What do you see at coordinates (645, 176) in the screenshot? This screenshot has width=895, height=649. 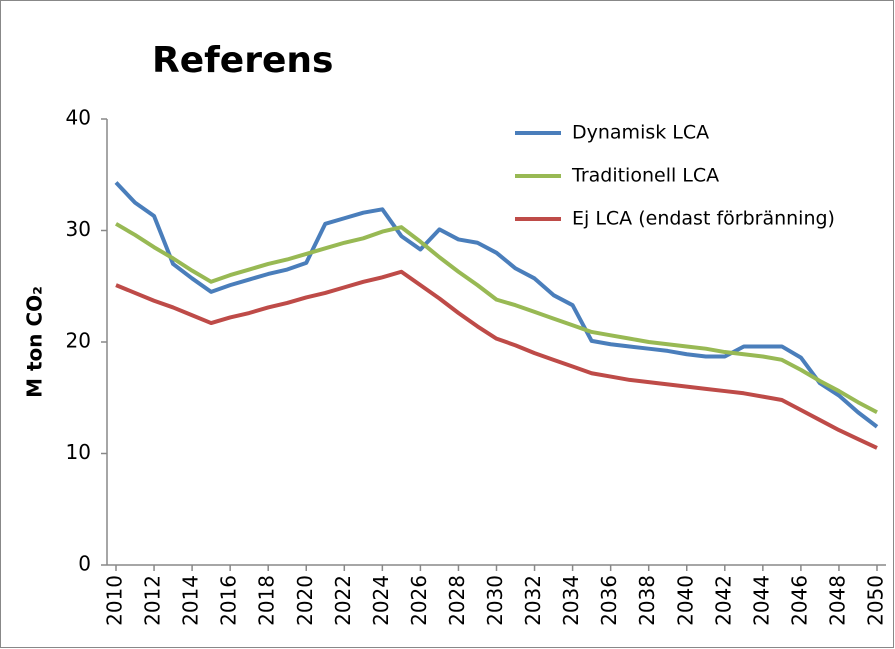 I see `legend-label: Traditionell LCA` at bounding box center [645, 176].